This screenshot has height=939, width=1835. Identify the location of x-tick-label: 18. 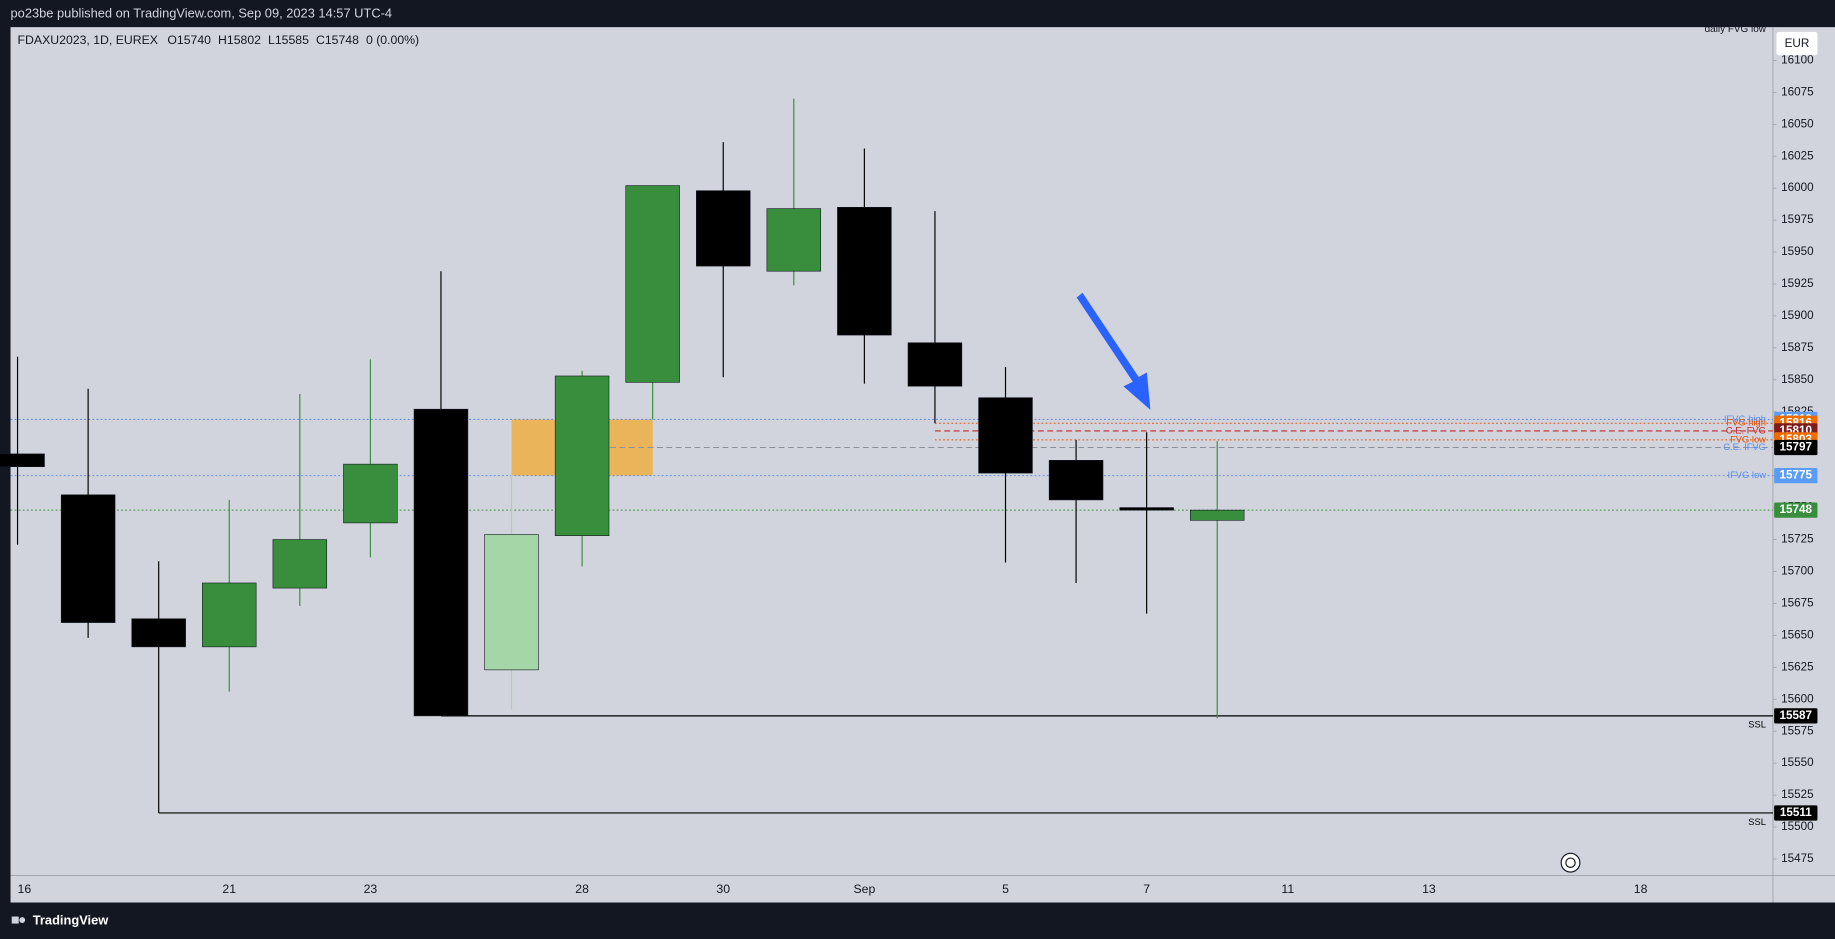
(1641, 889).